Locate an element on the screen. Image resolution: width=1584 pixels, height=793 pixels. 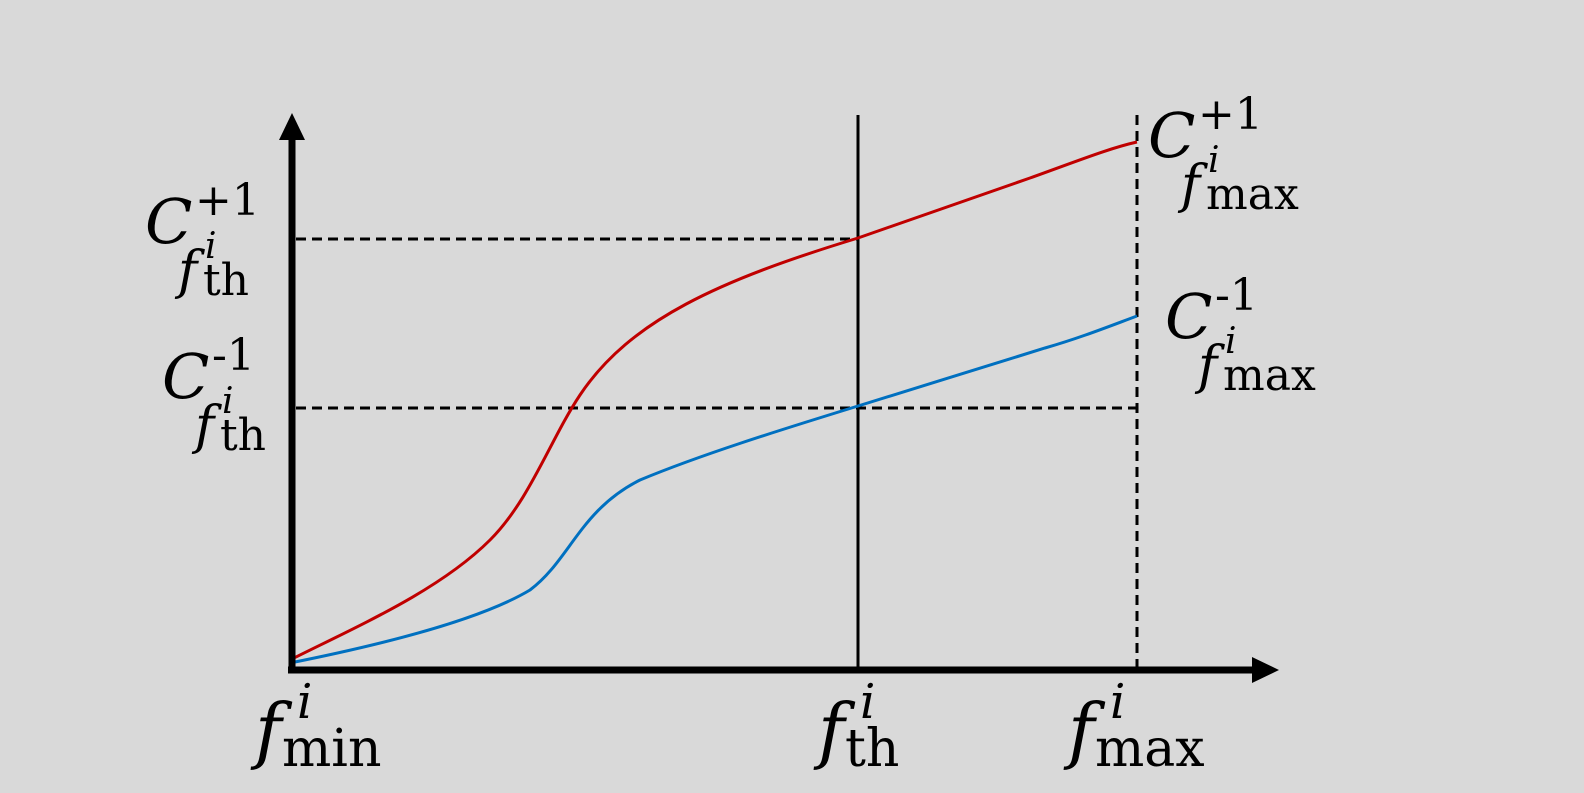
y-axis-arrow is located at coordinates (292, 126).